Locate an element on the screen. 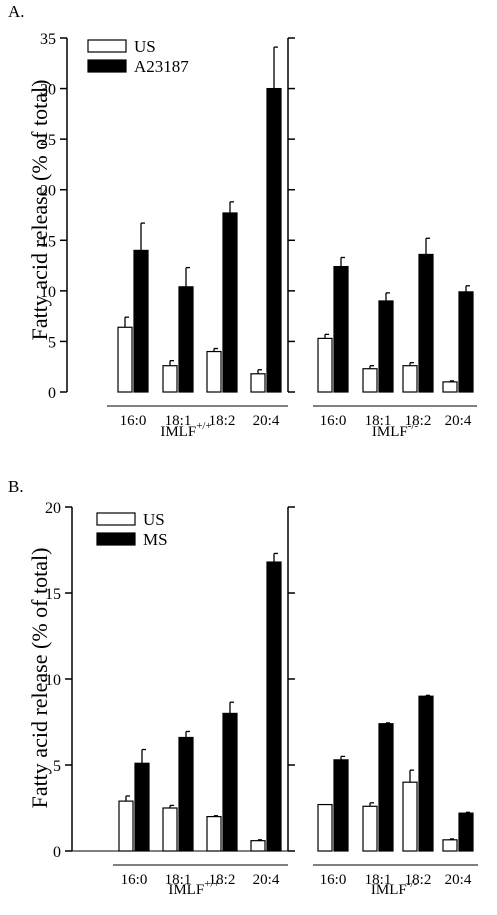  panel-label: A. is located at coordinates (16, 11).